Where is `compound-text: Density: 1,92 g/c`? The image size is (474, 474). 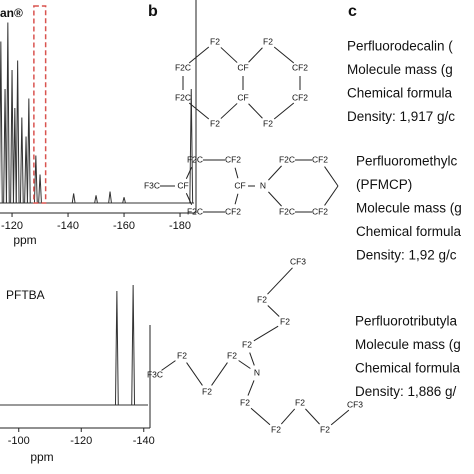
compound-text: Density: 1,92 g/c is located at coordinates (406, 255).